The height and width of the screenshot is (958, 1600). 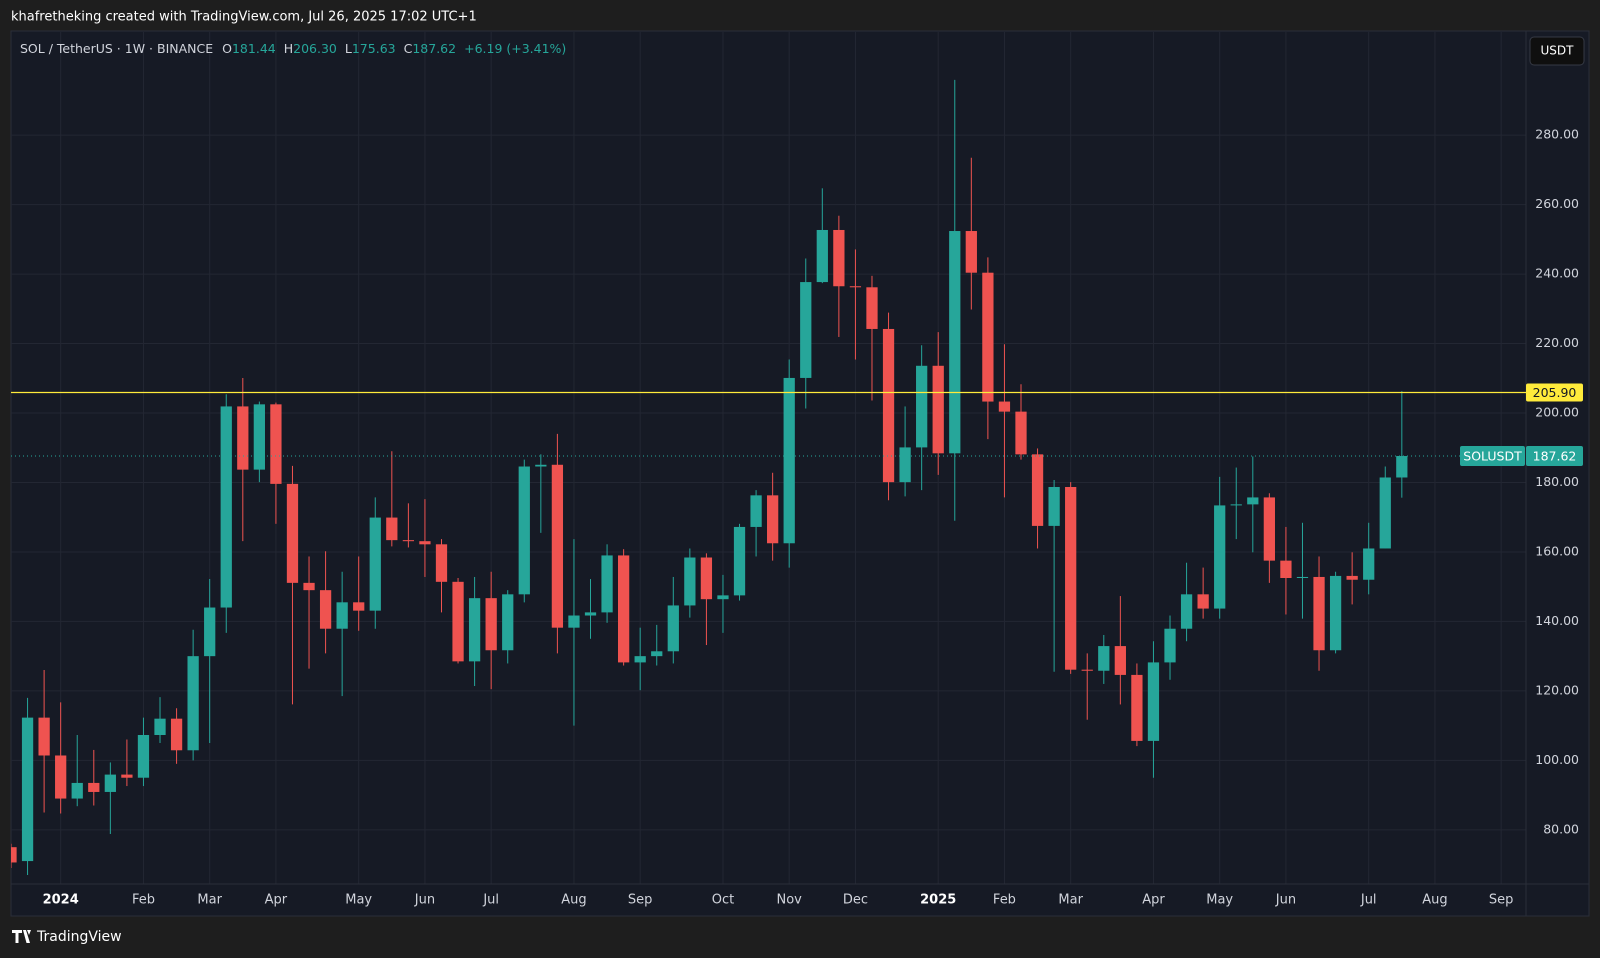 What do you see at coordinates (855, 900) in the screenshot?
I see `x-tick-label: Dec` at bounding box center [855, 900].